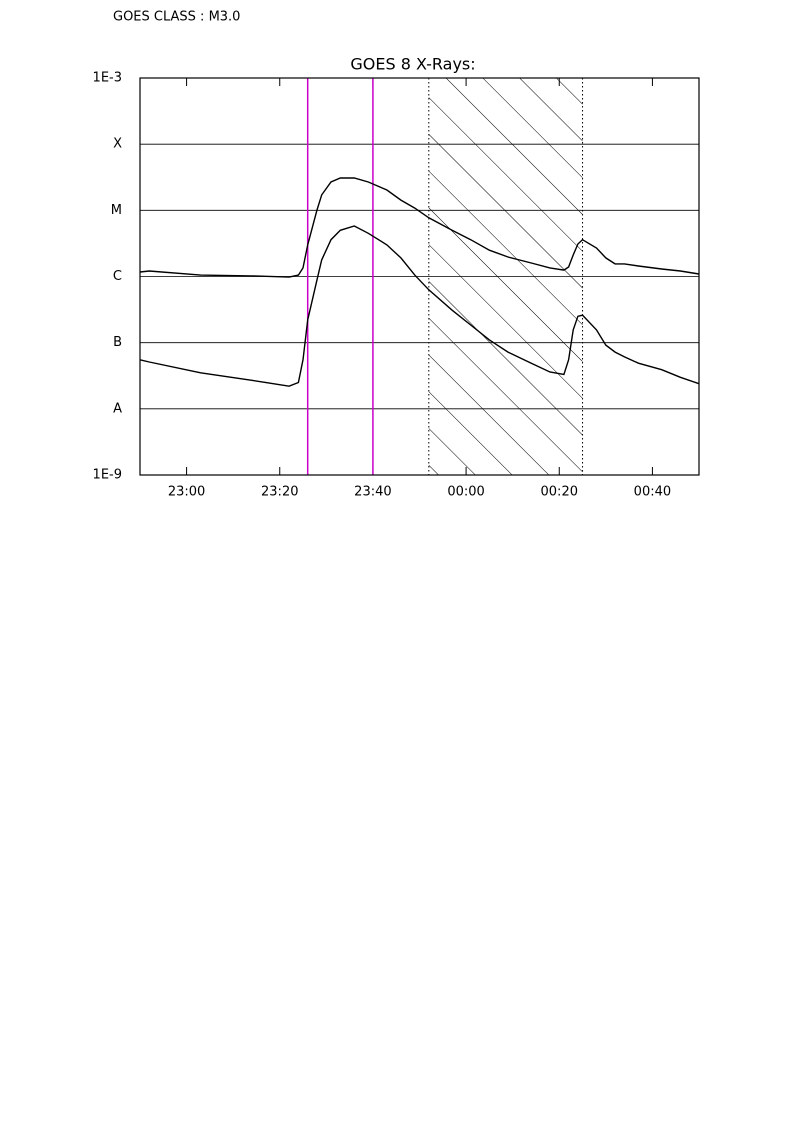 The image size is (790, 1122). What do you see at coordinates (372, 492) in the screenshot?
I see `x-tick-label: 23:40` at bounding box center [372, 492].